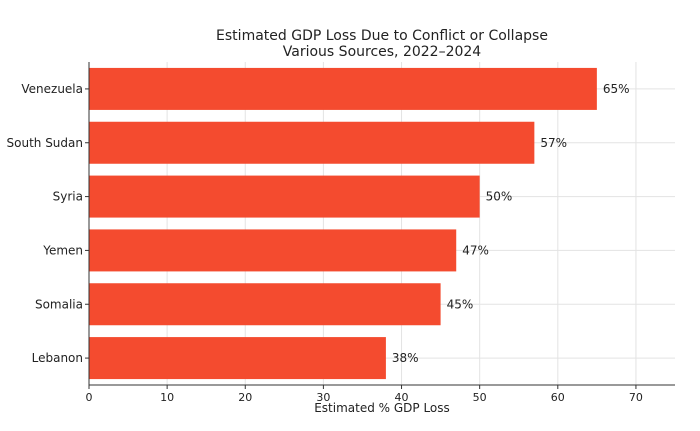 This screenshot has width=700, height=431. What do you see at coordinates (245, 397) in the screenshot?
I see `x-tick-label: 20` at bounding box center [245, 397].